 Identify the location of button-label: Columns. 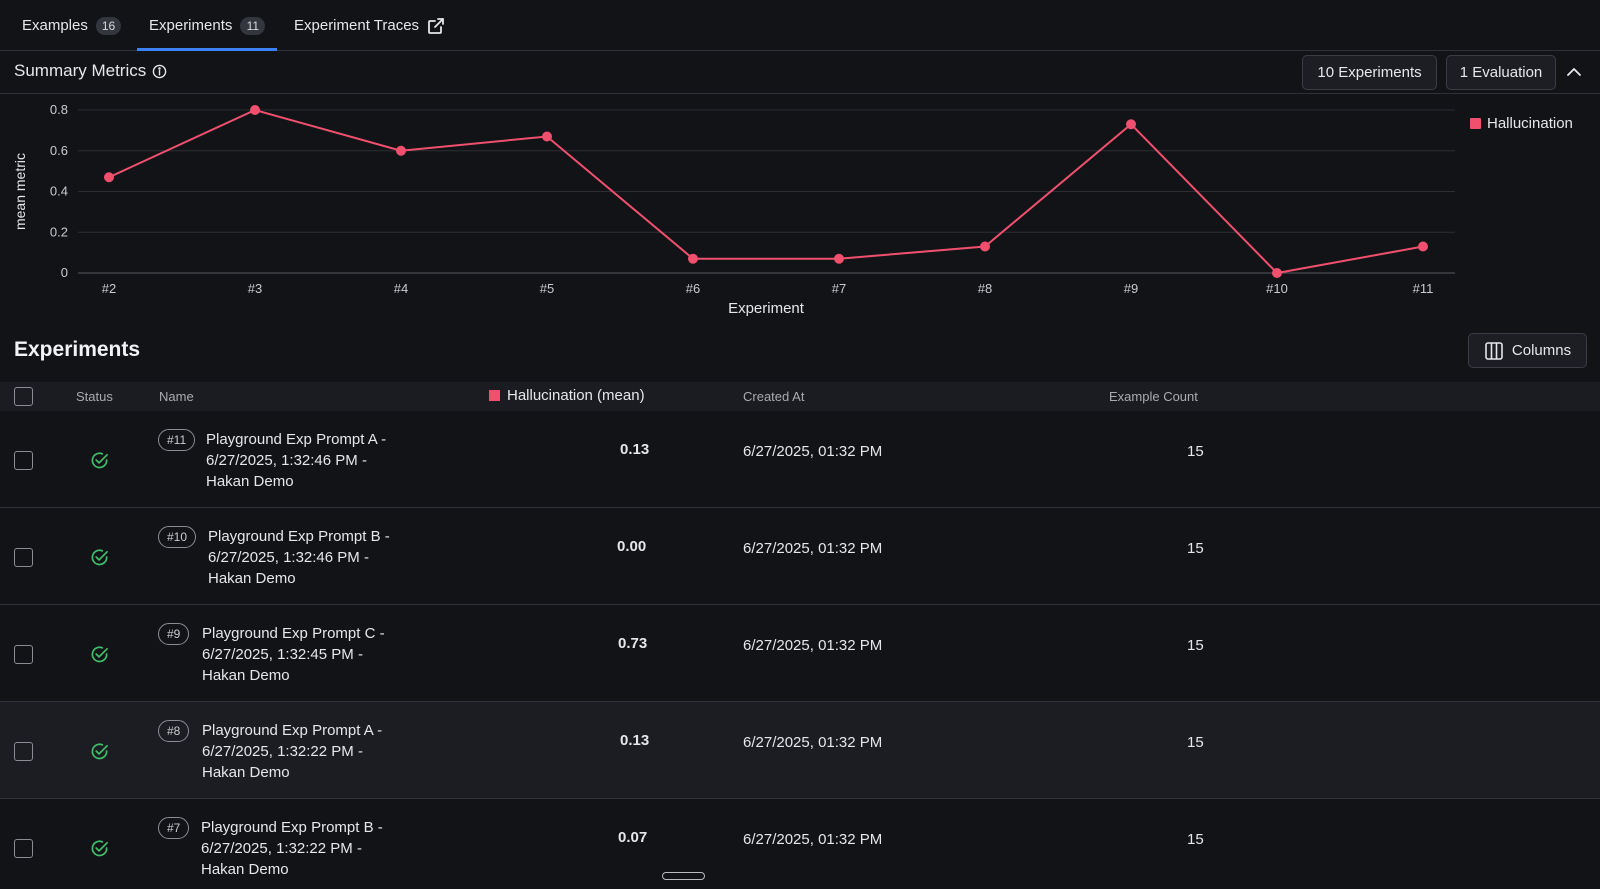
(1541, 350).